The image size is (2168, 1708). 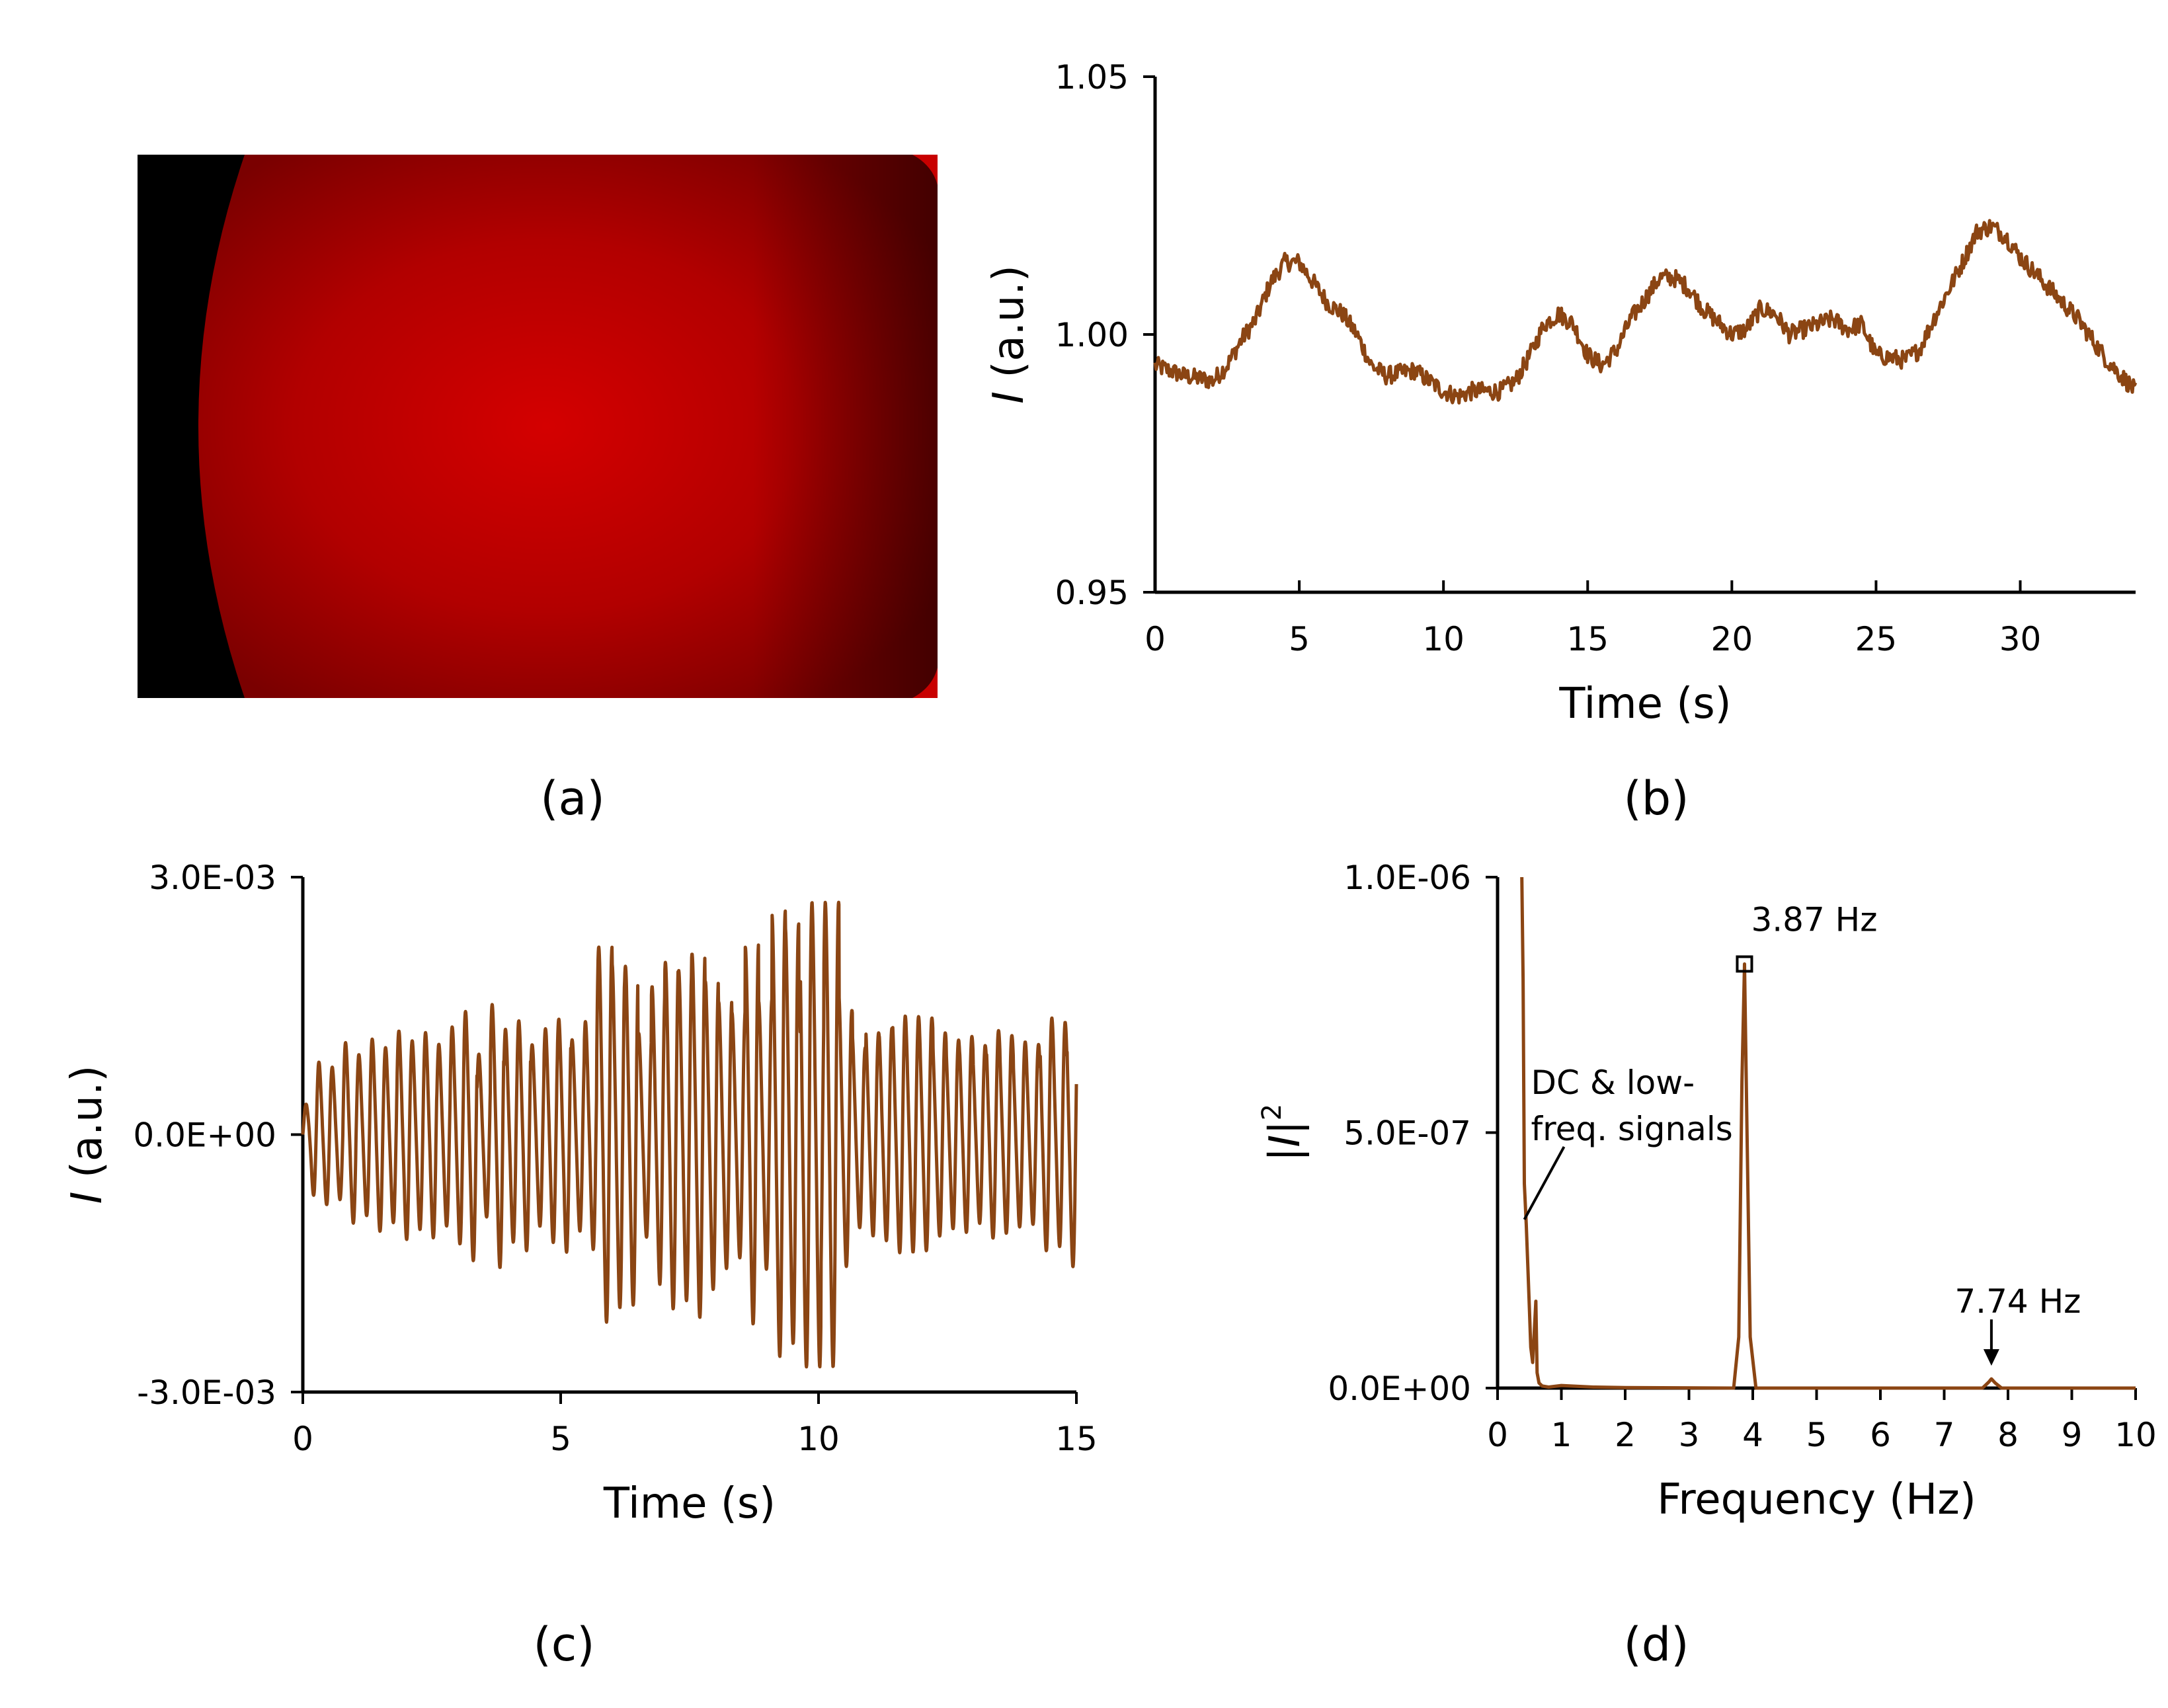 What do you see at coordinates (1285, 1140) in the screenshot?
I see `y-axis-label-main: |I|` at bounding box center [1285, 1140].